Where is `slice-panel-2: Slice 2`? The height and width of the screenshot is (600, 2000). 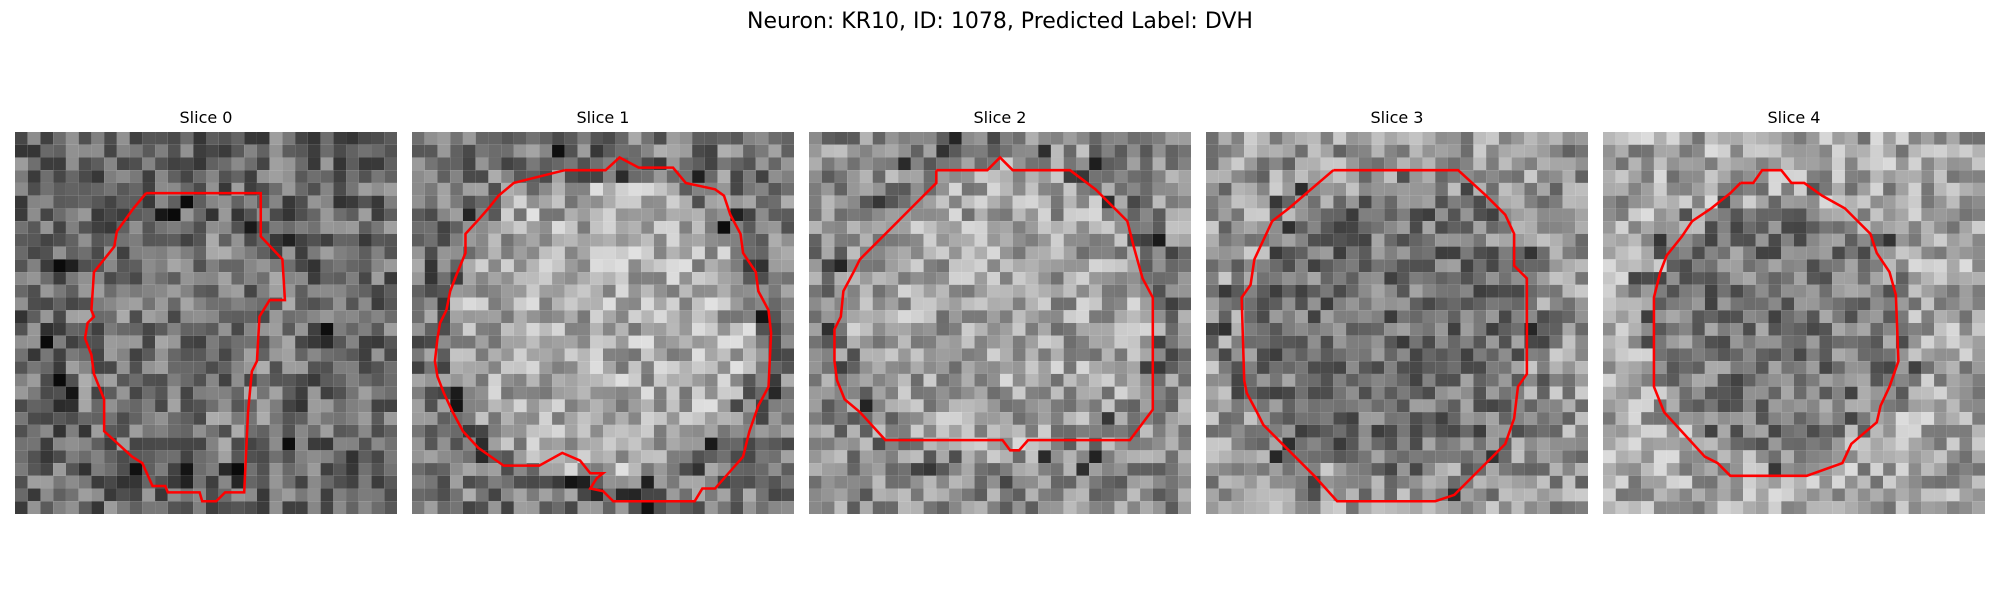
slice-panel-2: Slice 2 is located at coordinates (1000, 311).